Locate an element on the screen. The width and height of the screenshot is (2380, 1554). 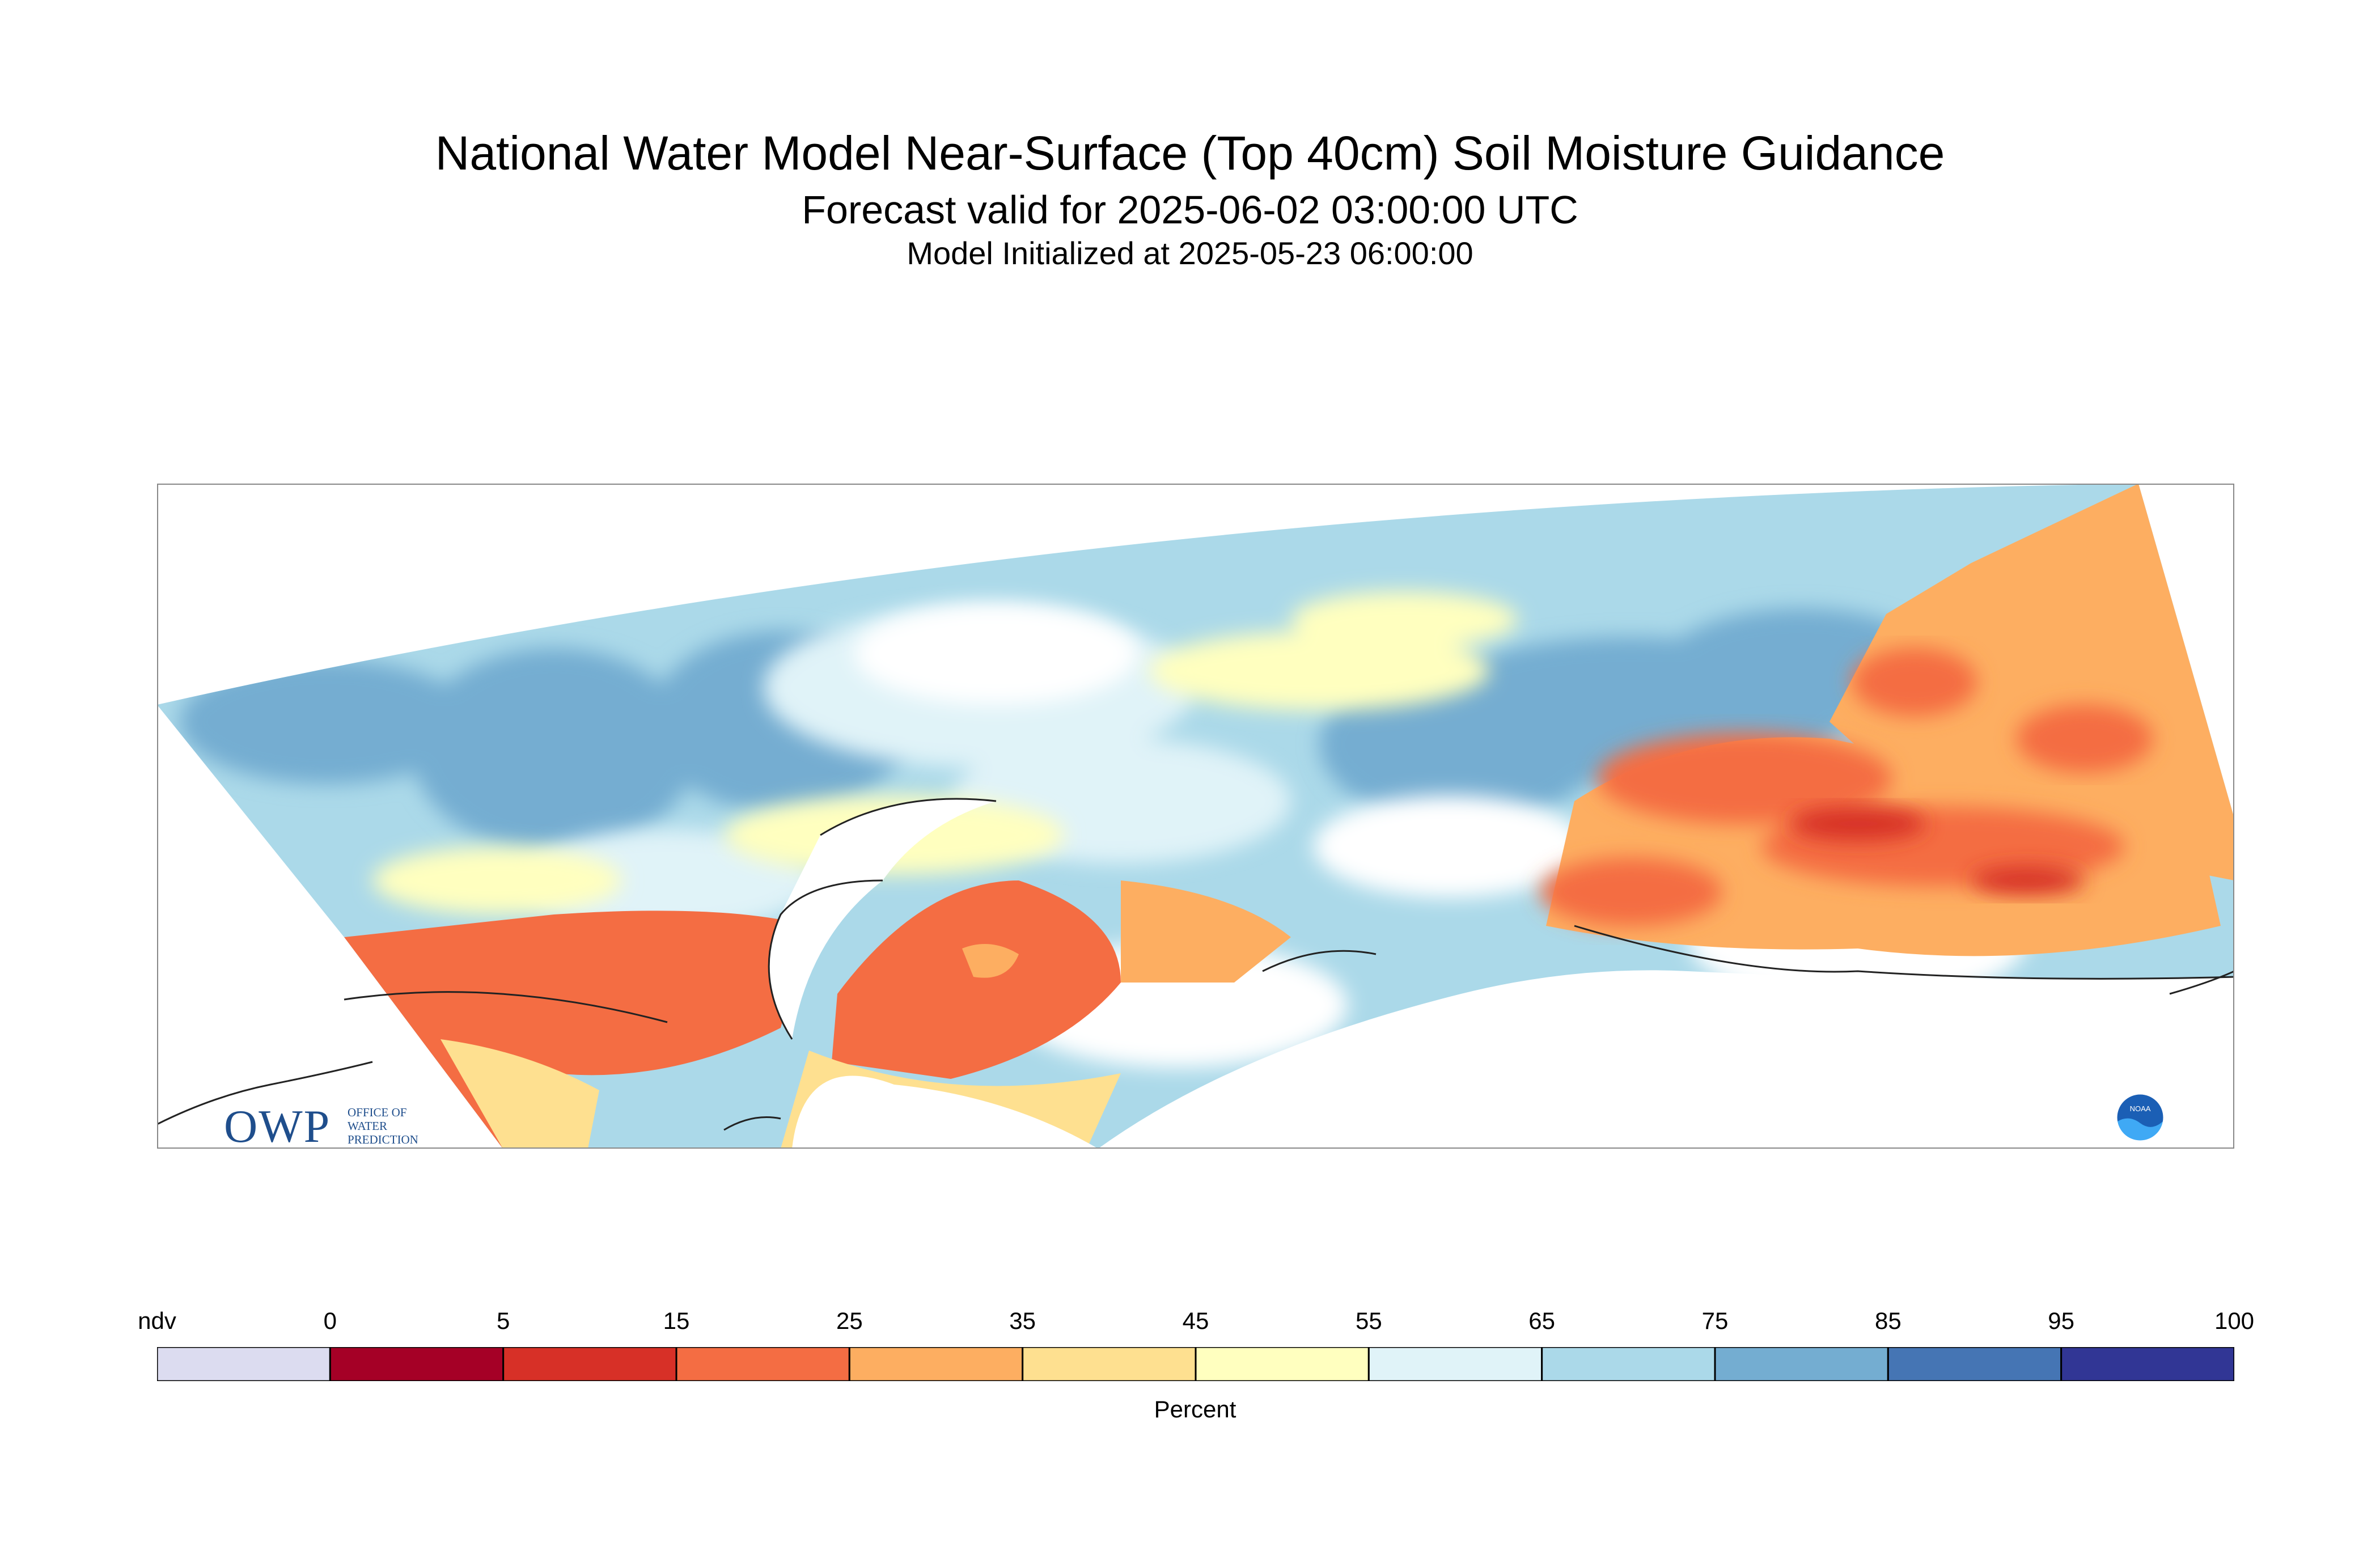
owp-line-2: WATER is located at coordinates (368, 1126).